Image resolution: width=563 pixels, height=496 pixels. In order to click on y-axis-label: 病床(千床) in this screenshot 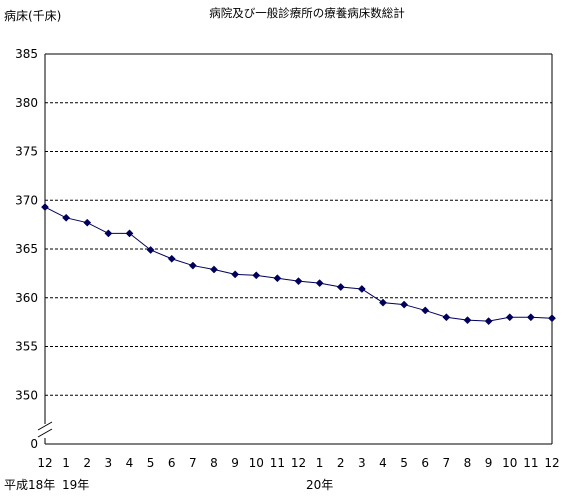, I will do `click(32, 15)`.